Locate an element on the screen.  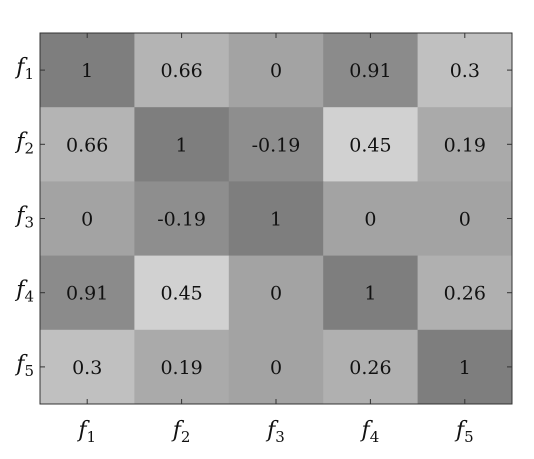
cell-value-label-r2-c4: 0.45 is located at coordinates (370, 145).